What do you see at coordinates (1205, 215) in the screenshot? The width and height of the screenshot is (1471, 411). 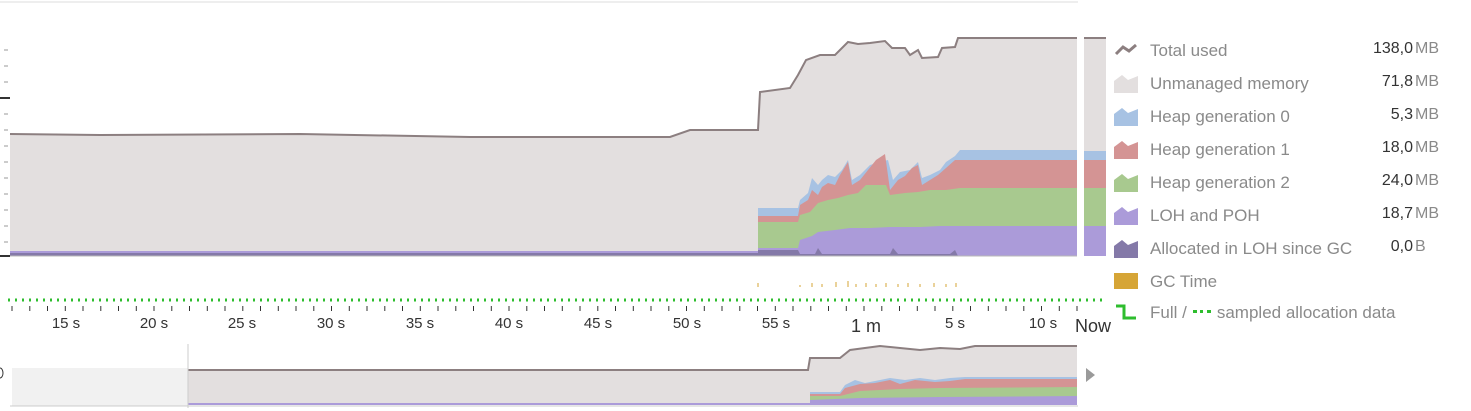 I see `legend-label: LOH and POH` at bounding box center [1205, 215].